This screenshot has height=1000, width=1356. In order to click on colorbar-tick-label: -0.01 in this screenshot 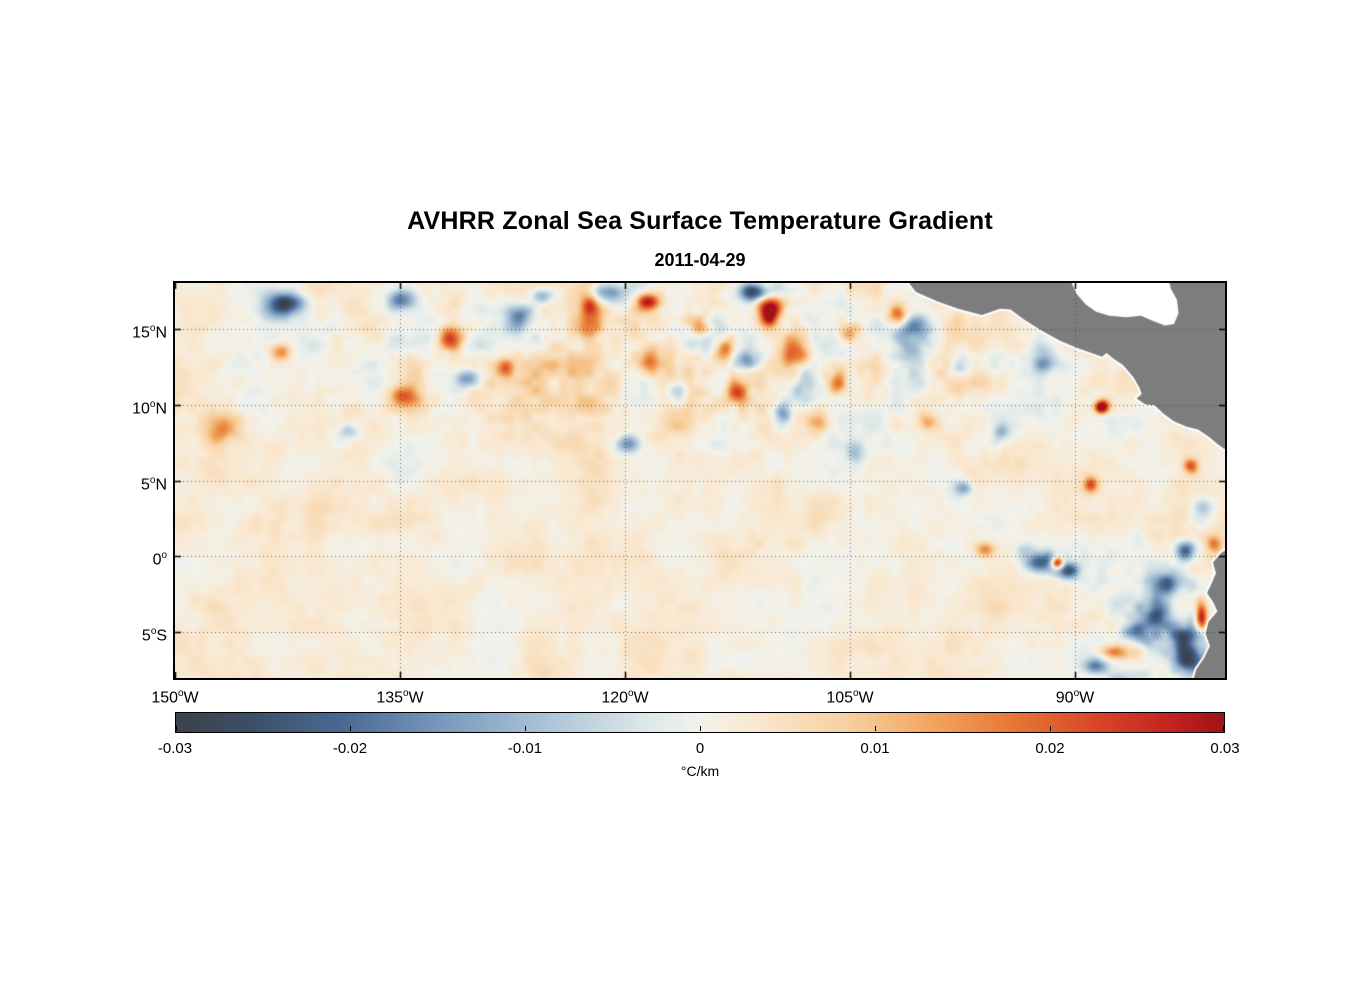, I will do `click(525, 748)`.